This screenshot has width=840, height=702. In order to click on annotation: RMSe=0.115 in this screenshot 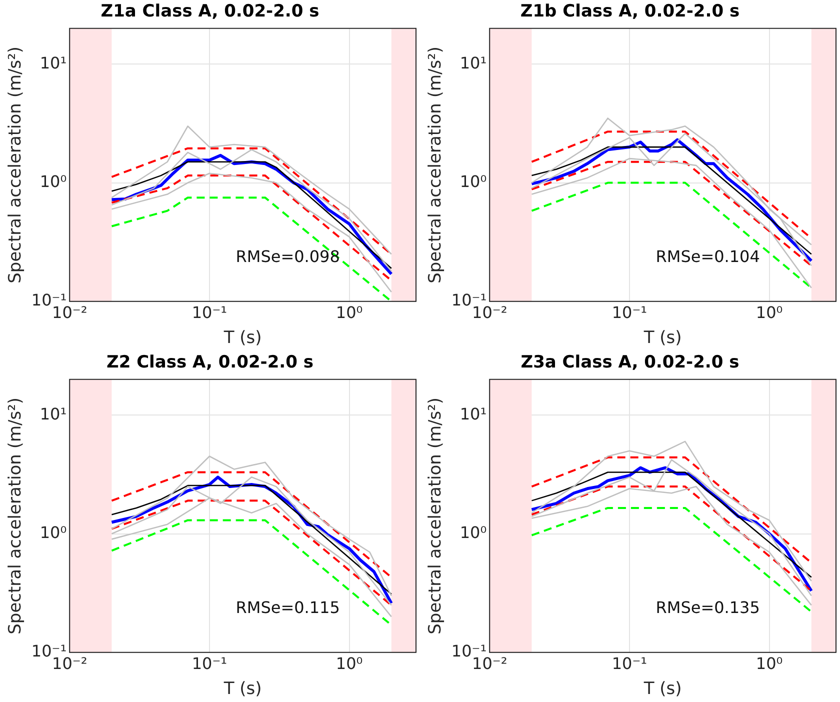, I will do `click(288, 607)`.